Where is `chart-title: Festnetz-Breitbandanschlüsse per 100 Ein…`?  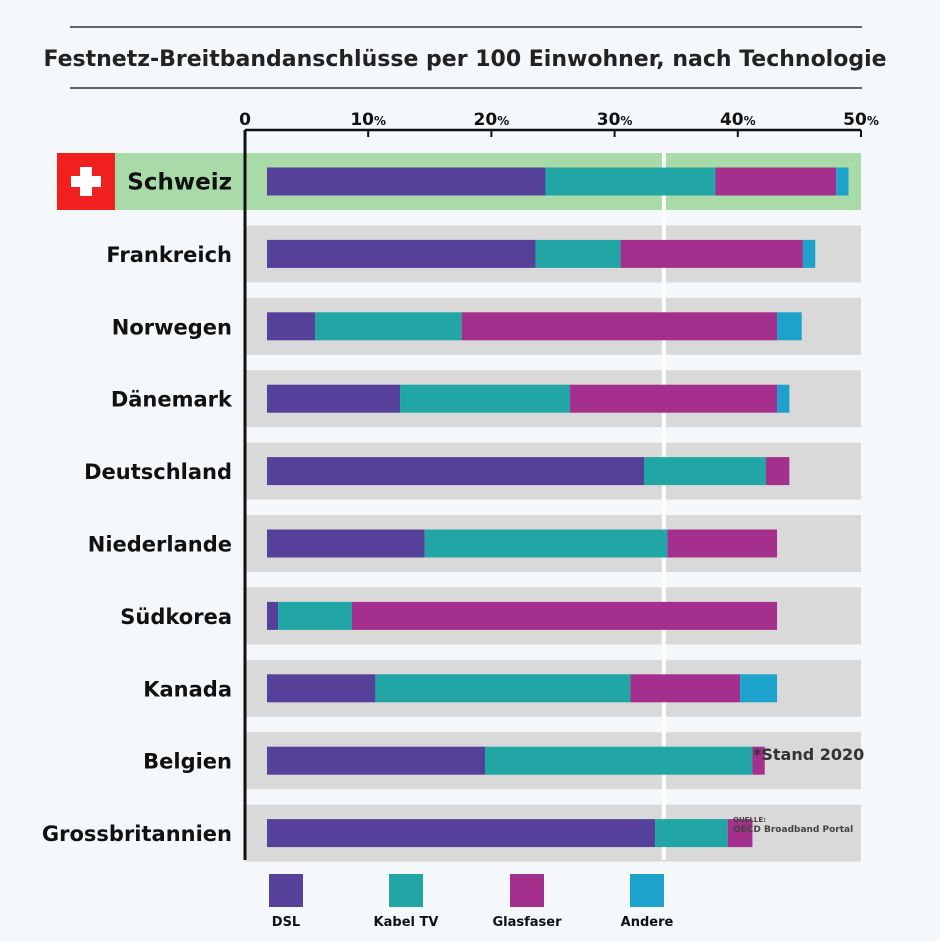 chart-title: Festnetz-Breitbandanschlüsse per 100 Ein… is located at coordinates (464, 59).